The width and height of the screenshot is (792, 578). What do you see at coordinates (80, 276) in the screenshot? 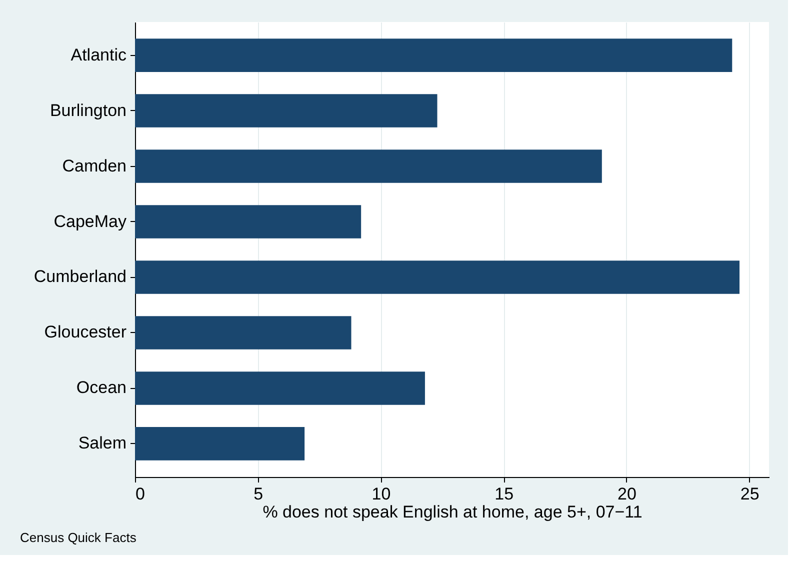
I see `y-tick-label: Cumberland` at bounding box center [80, 276].